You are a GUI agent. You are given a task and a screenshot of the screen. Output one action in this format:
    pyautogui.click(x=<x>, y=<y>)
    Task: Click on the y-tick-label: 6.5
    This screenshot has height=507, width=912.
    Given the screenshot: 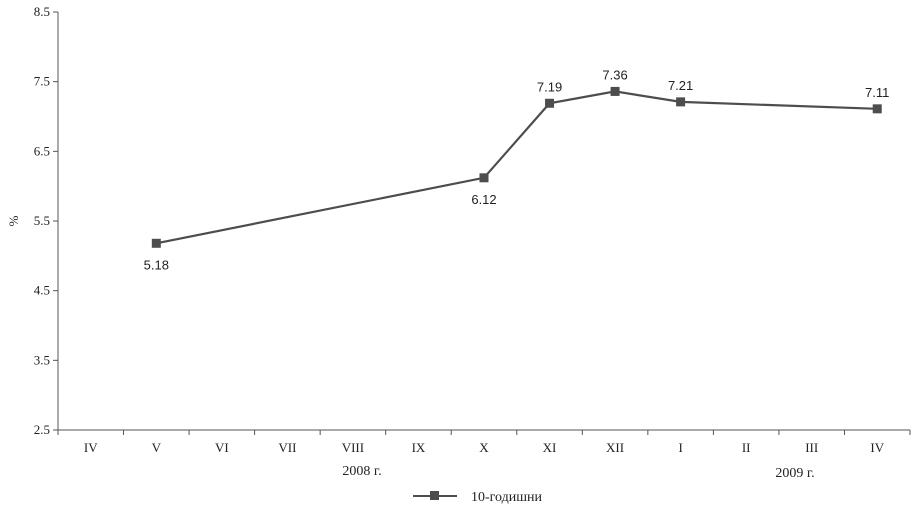 What is the action you would take?
    pyautogui.click(x=42, y=150)
    